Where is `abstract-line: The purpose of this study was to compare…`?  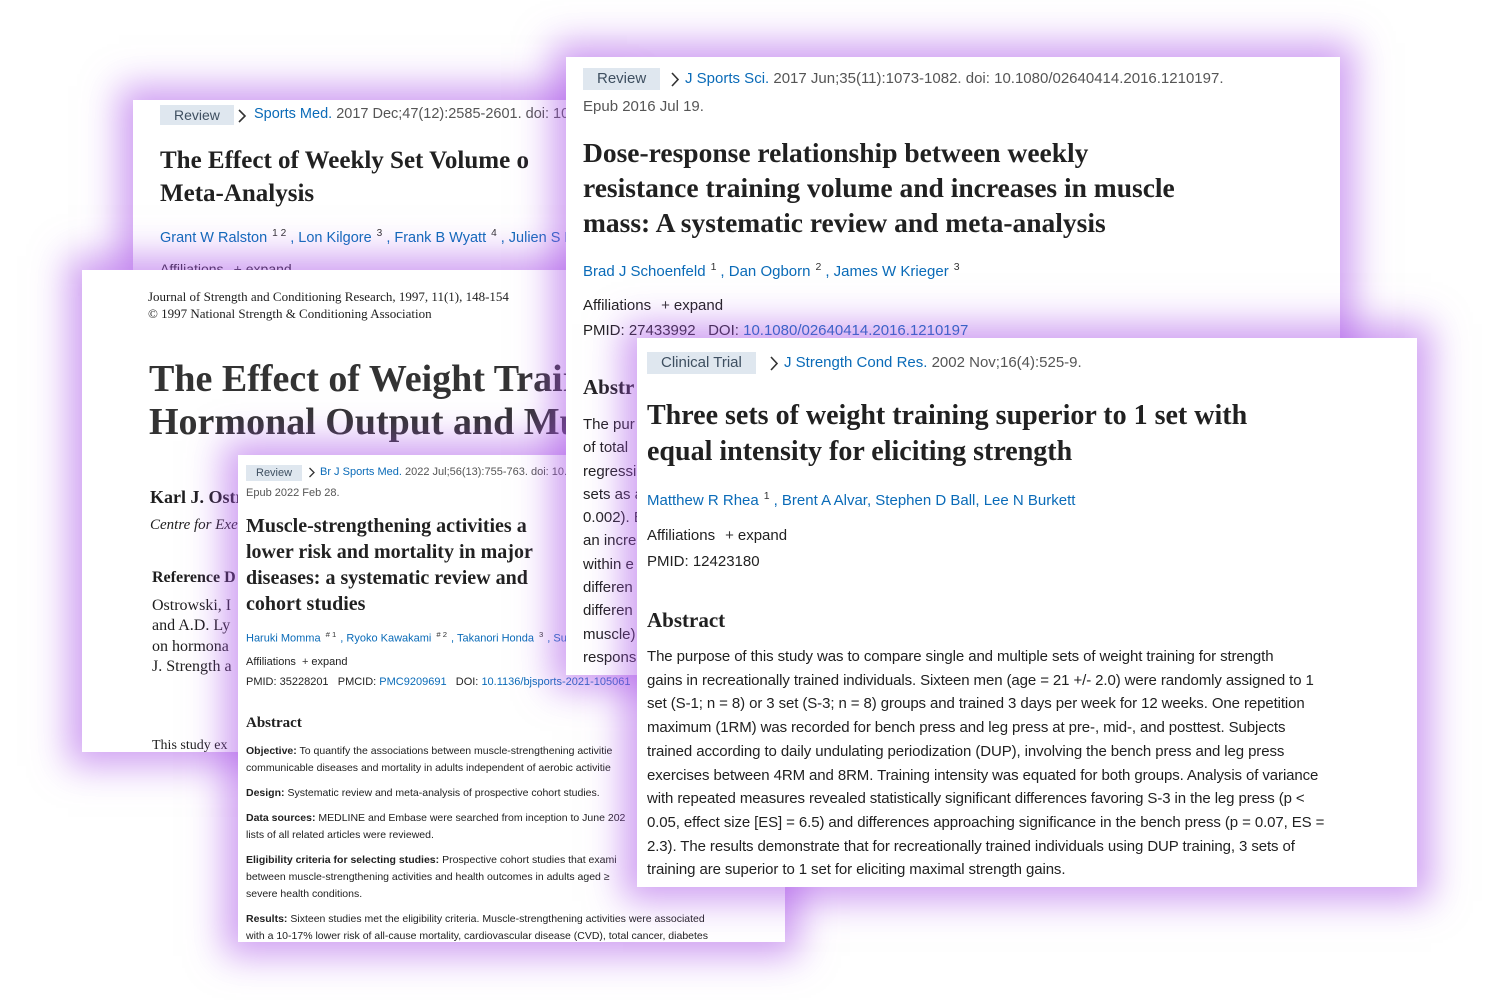
abstract-line: The purpose of this study was to compare… is located at coordinates (960, 656).